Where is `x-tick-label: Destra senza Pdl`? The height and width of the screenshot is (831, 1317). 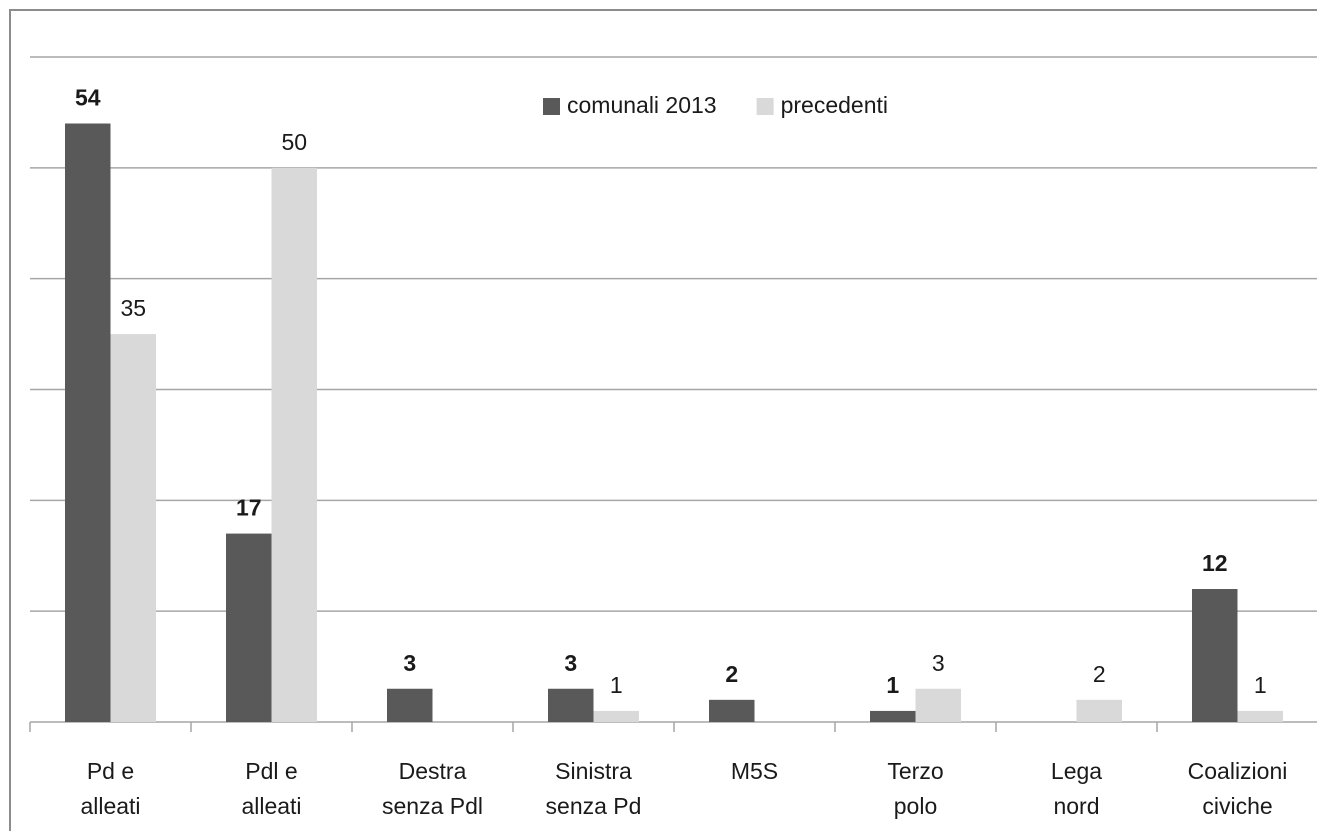
x-tick-label: Destra senza Pdl is located at coordinates (432, 788).